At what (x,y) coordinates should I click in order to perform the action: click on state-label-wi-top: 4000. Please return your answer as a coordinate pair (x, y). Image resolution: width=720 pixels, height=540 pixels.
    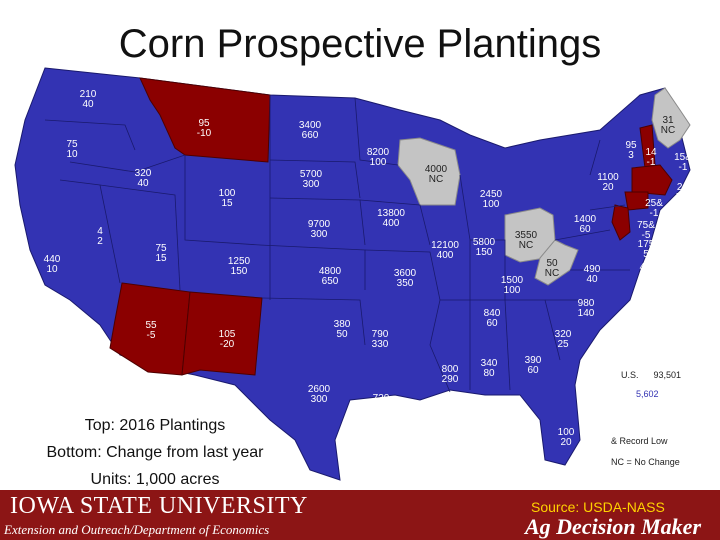
    Looking at the image, I should click on (436, 169).